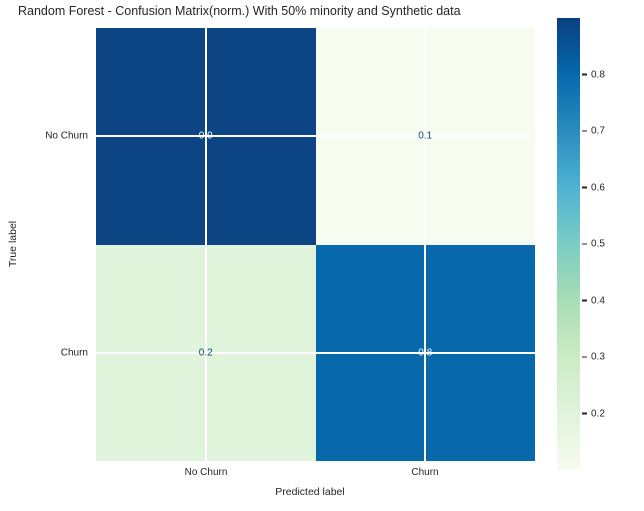 This screenshot has width=644, height=511. Describe the element at coordinates (598, 244) in the screenshot. I see `colorbar-tick-label: 0.5` at that location.